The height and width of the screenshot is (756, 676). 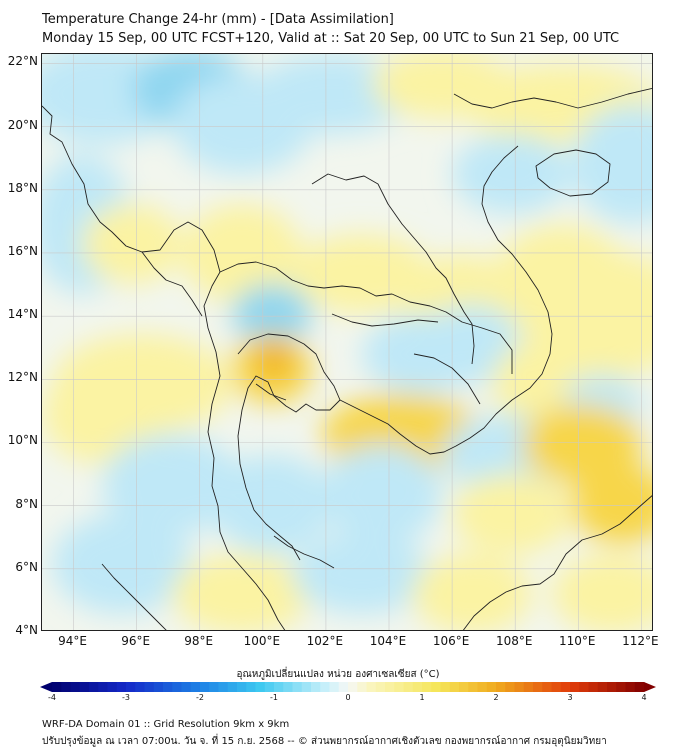 What do you see at coordinates (22, 440) in the screenshot?
I see `lat-label: 10°N` at bounding box center [22, 440].